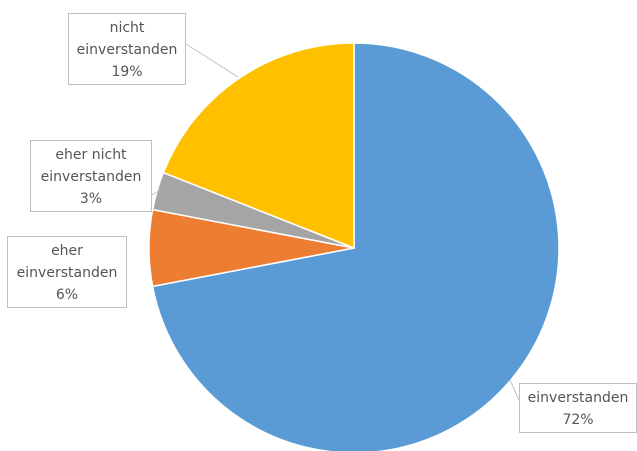 This screenshot has width=637, height=451. I want to click on data-label-category: eher nicht, so click(91, 155).